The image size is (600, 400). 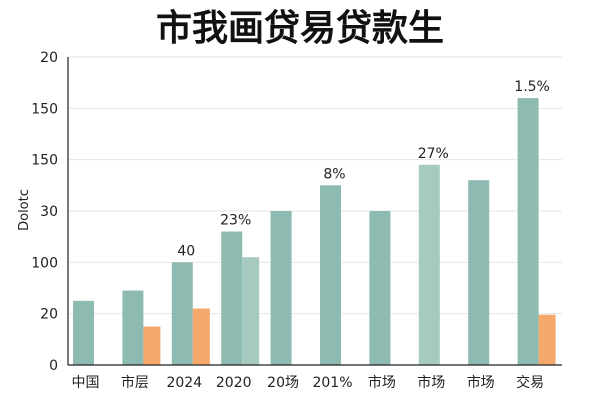 What do you see at coordinates (234, 383) in the screenshot?
I see `x-tick-label: 2020` at bounding box center [234, 383].